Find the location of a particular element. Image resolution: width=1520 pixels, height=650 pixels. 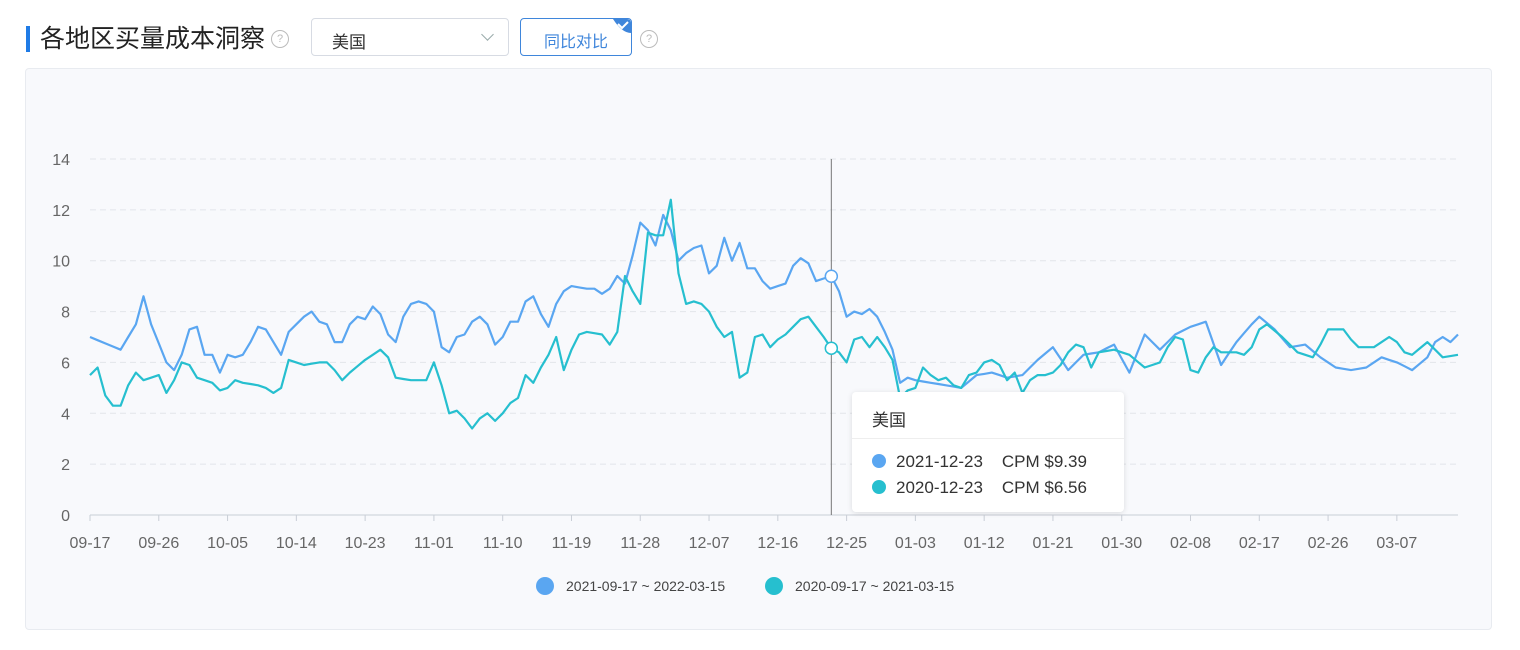

x-tick-label: 11-28 is located at coordinates (640, 543).